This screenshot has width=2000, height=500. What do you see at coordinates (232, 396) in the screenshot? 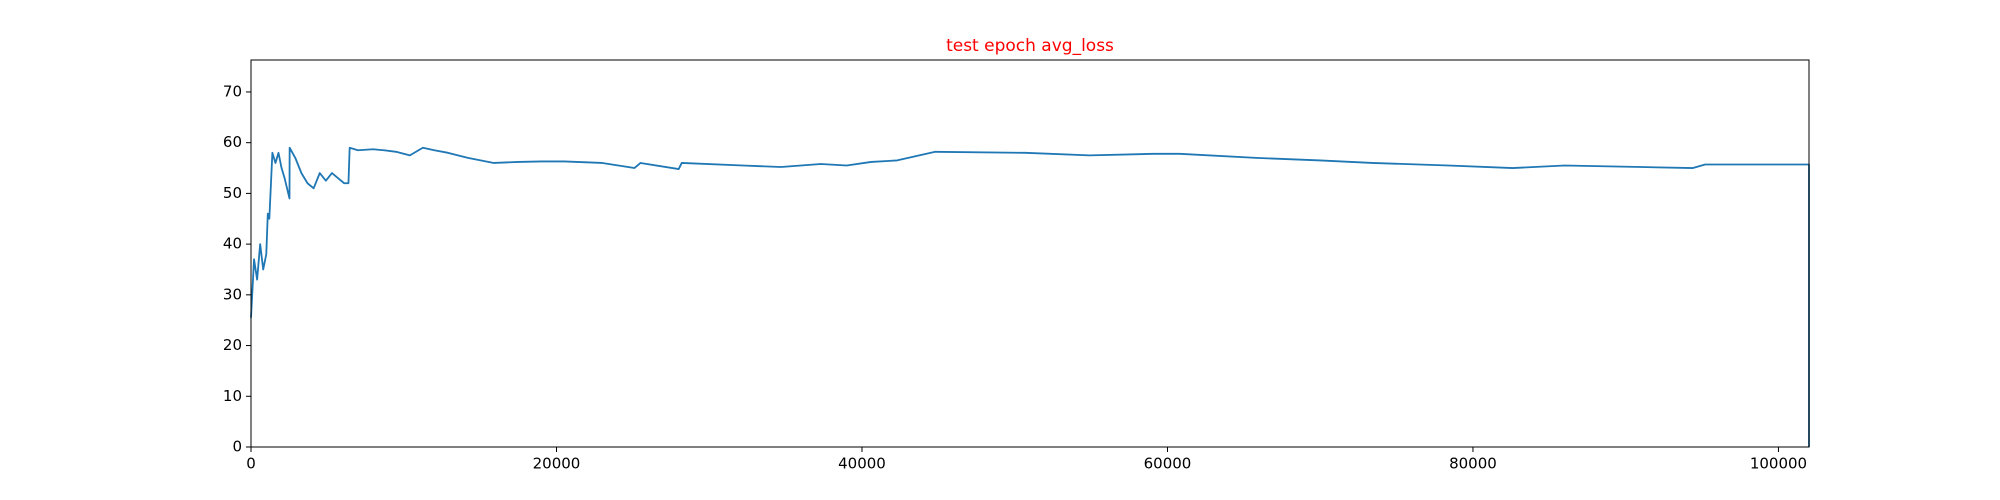
I see `y-tick-label: 10` at bounding box center [232, 396].